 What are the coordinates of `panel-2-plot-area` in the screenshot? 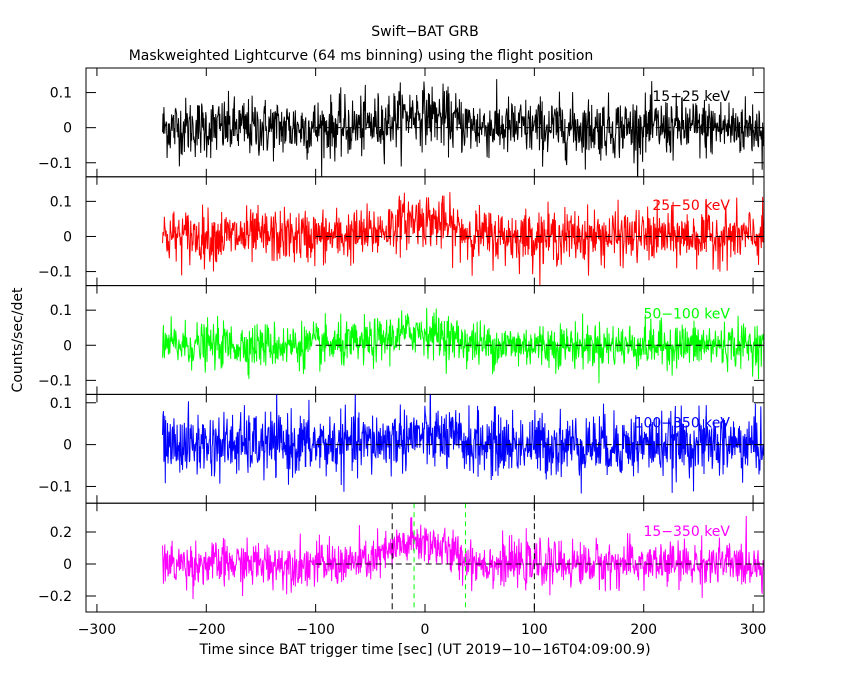 It's located at (463, 239).